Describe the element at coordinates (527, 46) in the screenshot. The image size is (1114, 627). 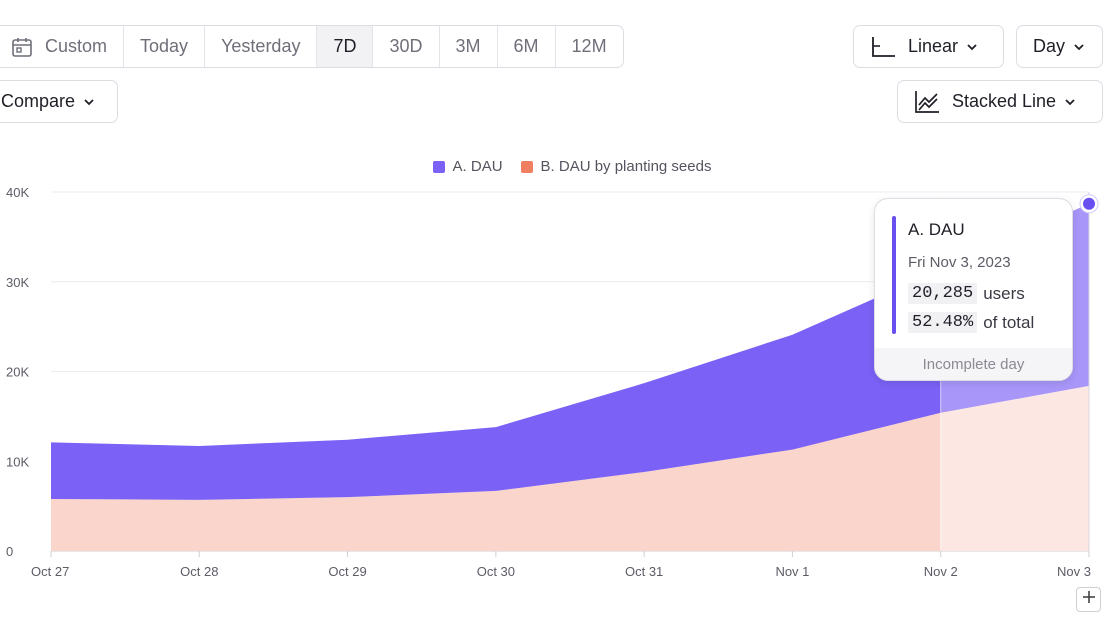
I see `date-range-6m: 6M` at that location.